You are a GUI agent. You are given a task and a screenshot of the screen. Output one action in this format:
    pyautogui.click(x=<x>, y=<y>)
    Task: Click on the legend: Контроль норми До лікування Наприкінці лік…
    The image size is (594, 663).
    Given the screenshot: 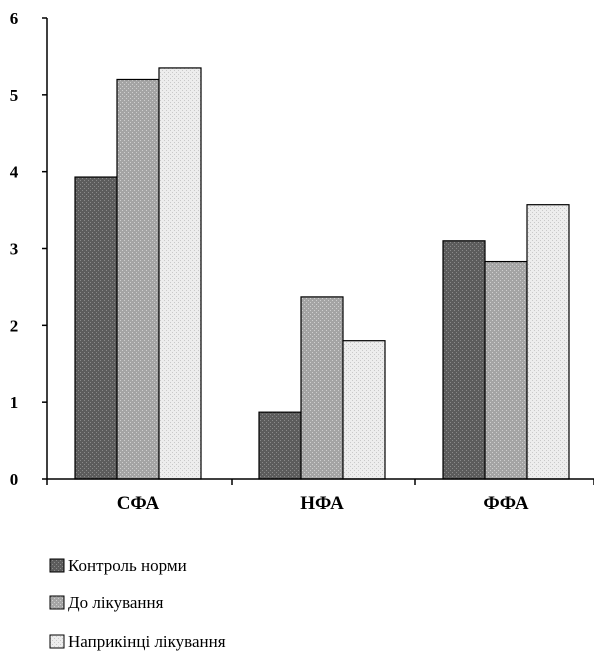 What is the action you would take?
    pyautogui.click(x=137, y=603)
    